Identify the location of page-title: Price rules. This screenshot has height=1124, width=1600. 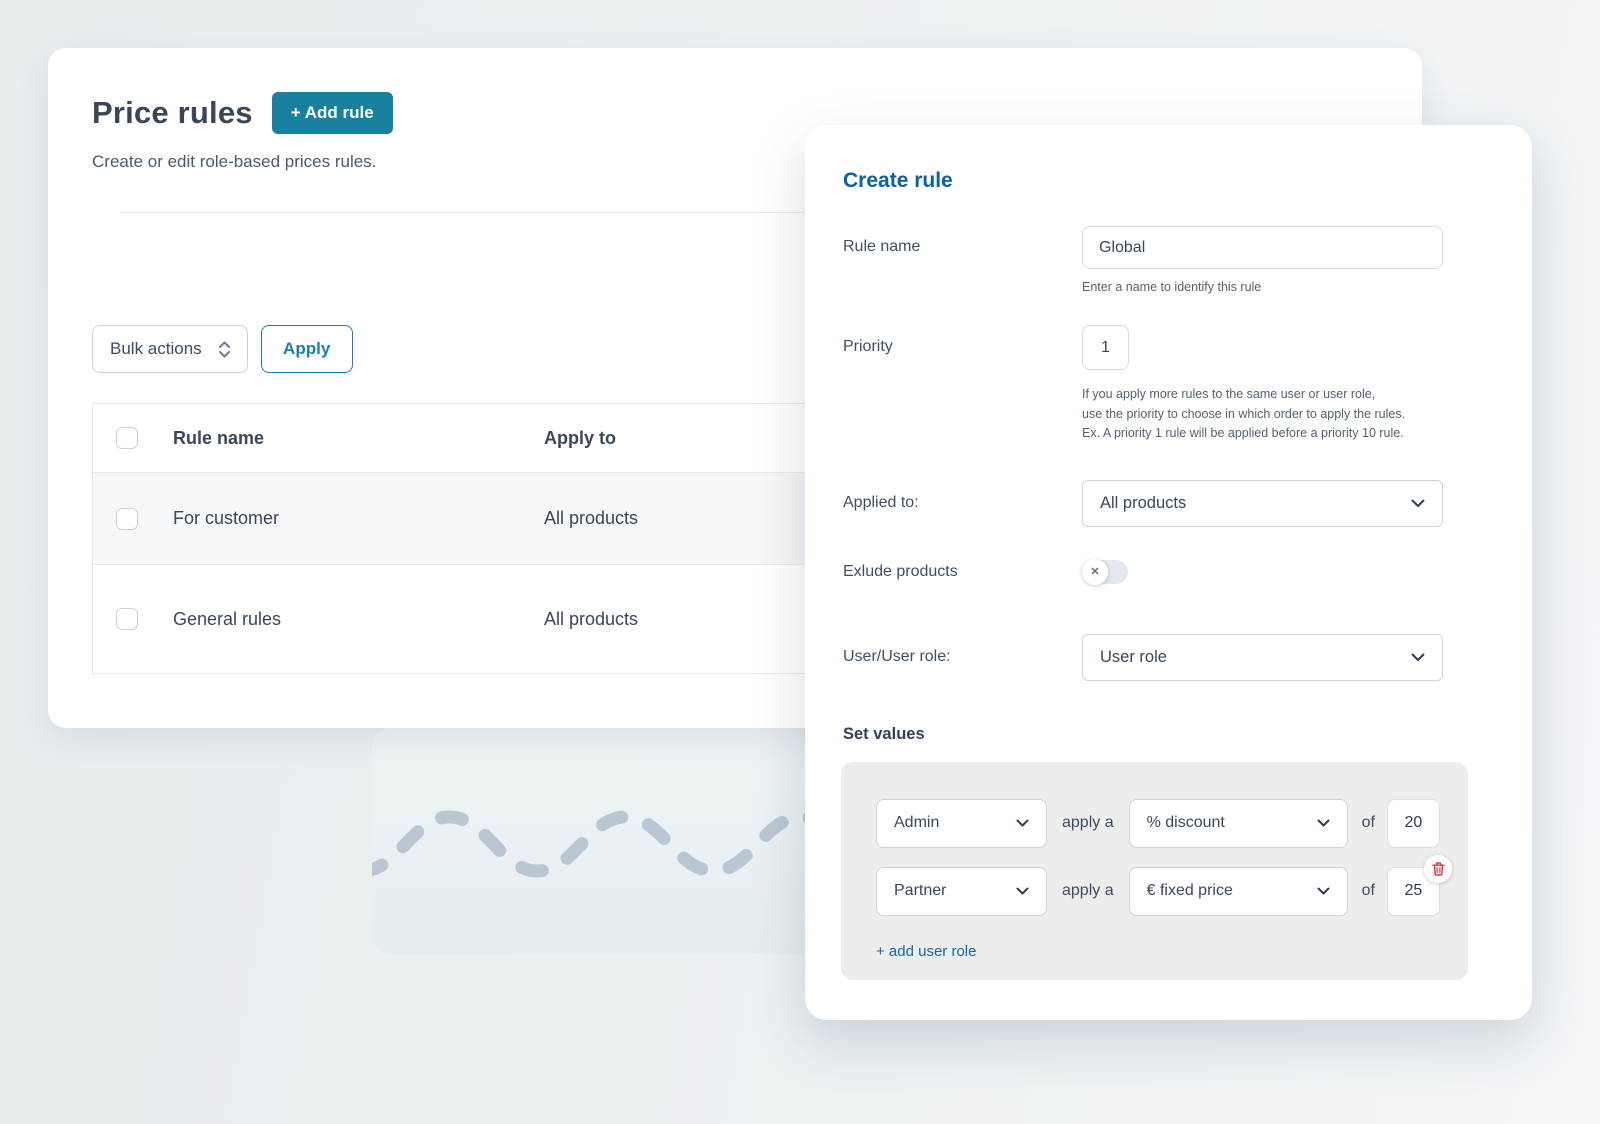
(172, 112).